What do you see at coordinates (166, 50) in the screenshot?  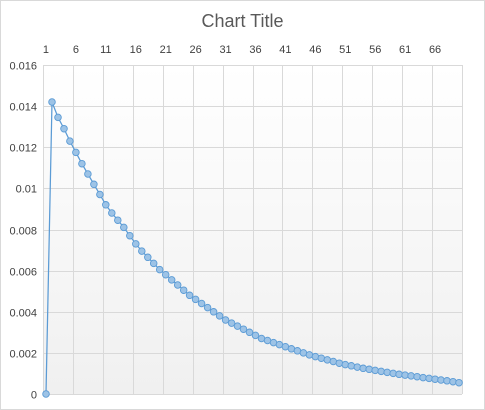 I see `x-tick-label: 21` at bounding box center [166, 50].